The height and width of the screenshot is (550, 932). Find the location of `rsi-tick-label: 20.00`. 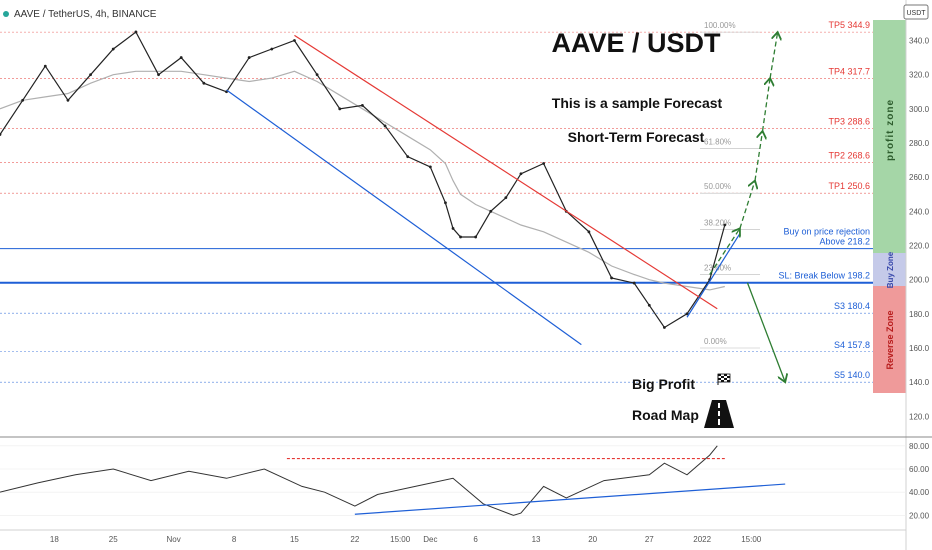

rsi-tick-label: 20.00 is located at coordinates (919, 515).